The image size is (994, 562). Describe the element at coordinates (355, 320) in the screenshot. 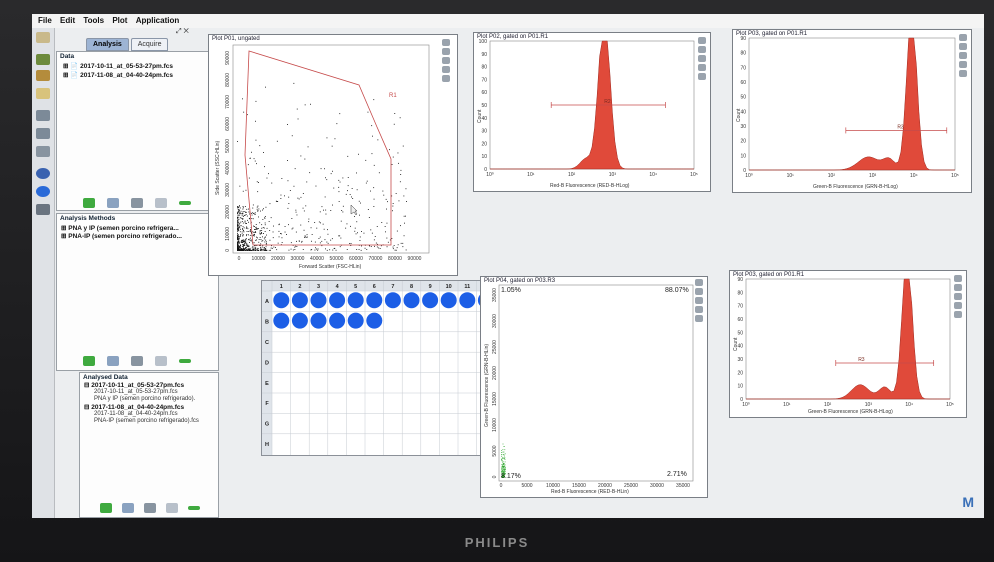

I see `well-sample-B5` at that location.